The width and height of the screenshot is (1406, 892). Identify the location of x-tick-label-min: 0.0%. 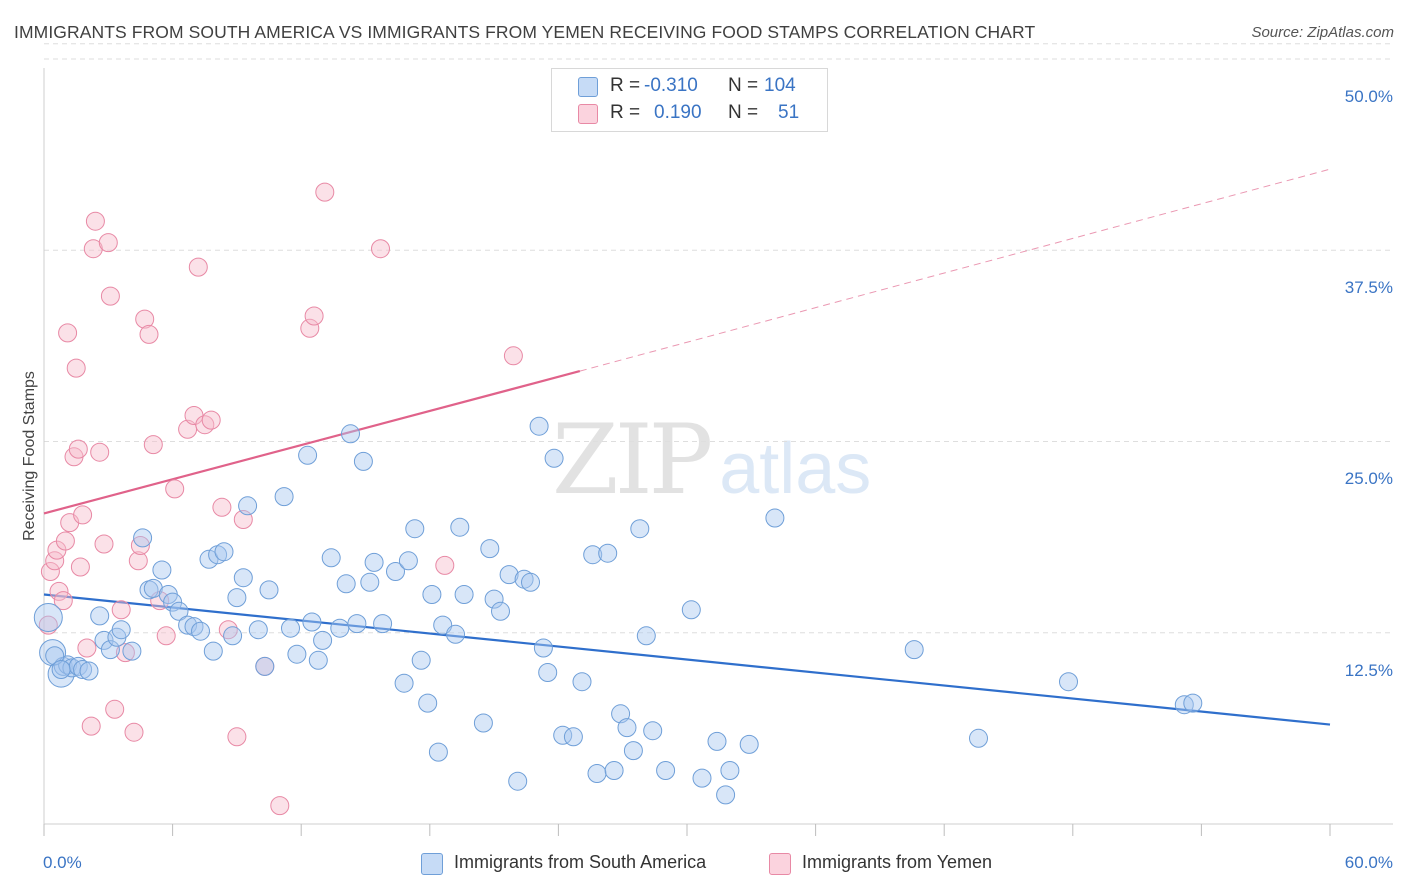
(62, 862).